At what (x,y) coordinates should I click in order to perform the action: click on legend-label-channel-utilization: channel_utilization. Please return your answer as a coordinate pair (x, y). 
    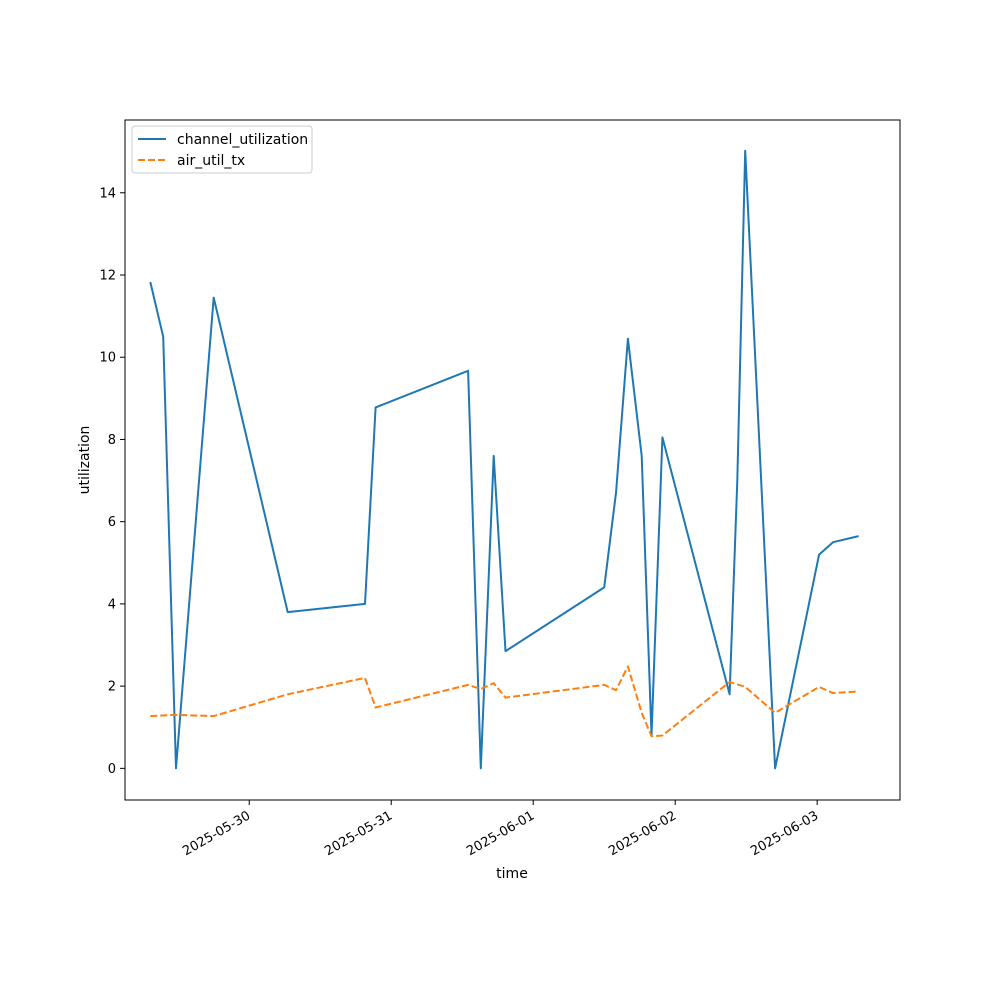
    Looking at the image, I should click on (242, 140).